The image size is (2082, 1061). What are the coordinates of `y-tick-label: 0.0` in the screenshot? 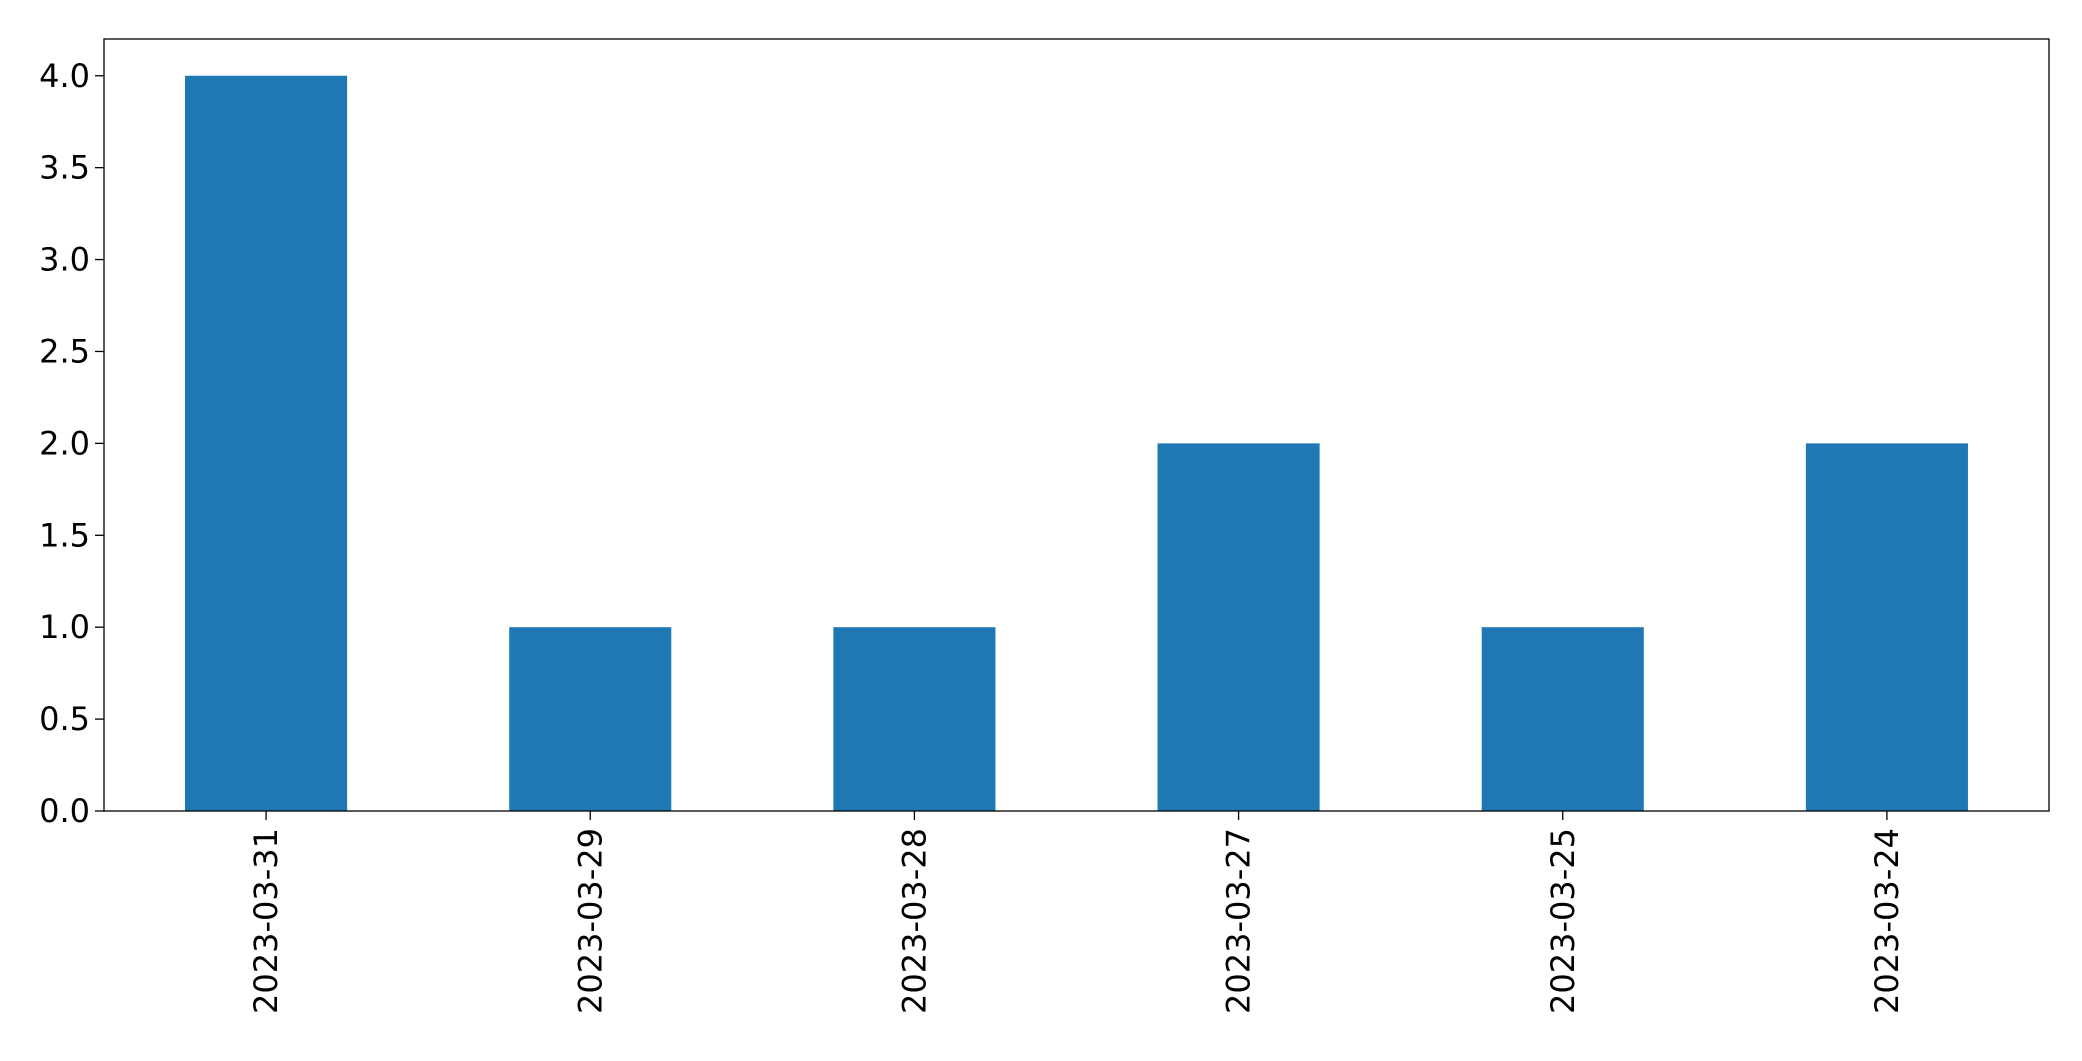 It's located at (64, 811).